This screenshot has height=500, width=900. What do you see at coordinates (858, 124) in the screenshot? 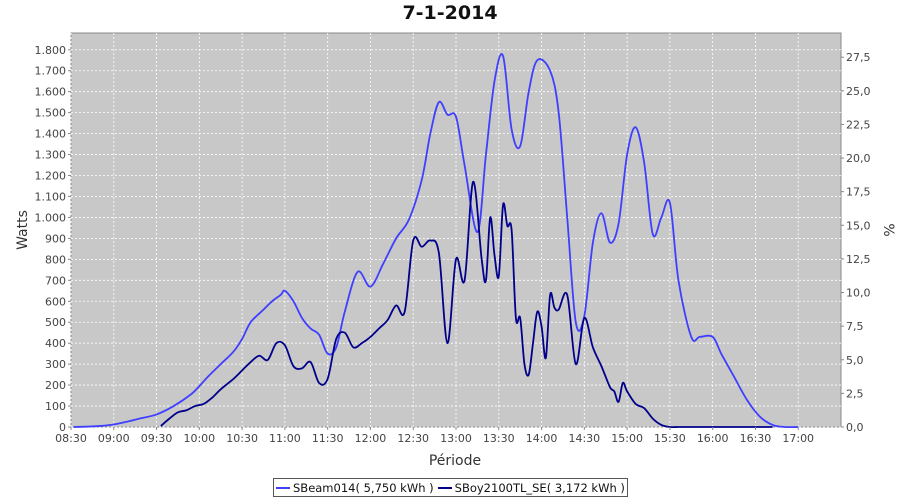
I see `y-right-tick-label: 22,5` at bounding box center [858, 124].